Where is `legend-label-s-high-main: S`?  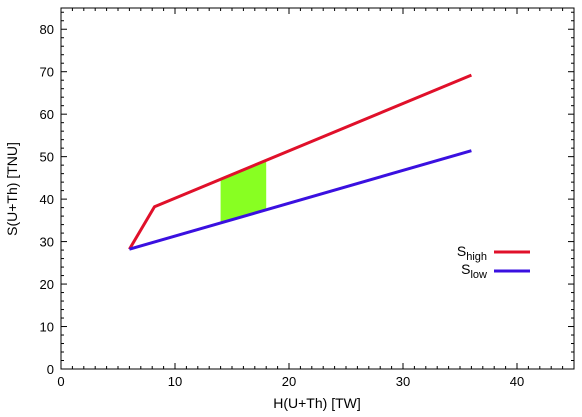
legend-label-s-high-main: S is located at coordinates (461, 251).